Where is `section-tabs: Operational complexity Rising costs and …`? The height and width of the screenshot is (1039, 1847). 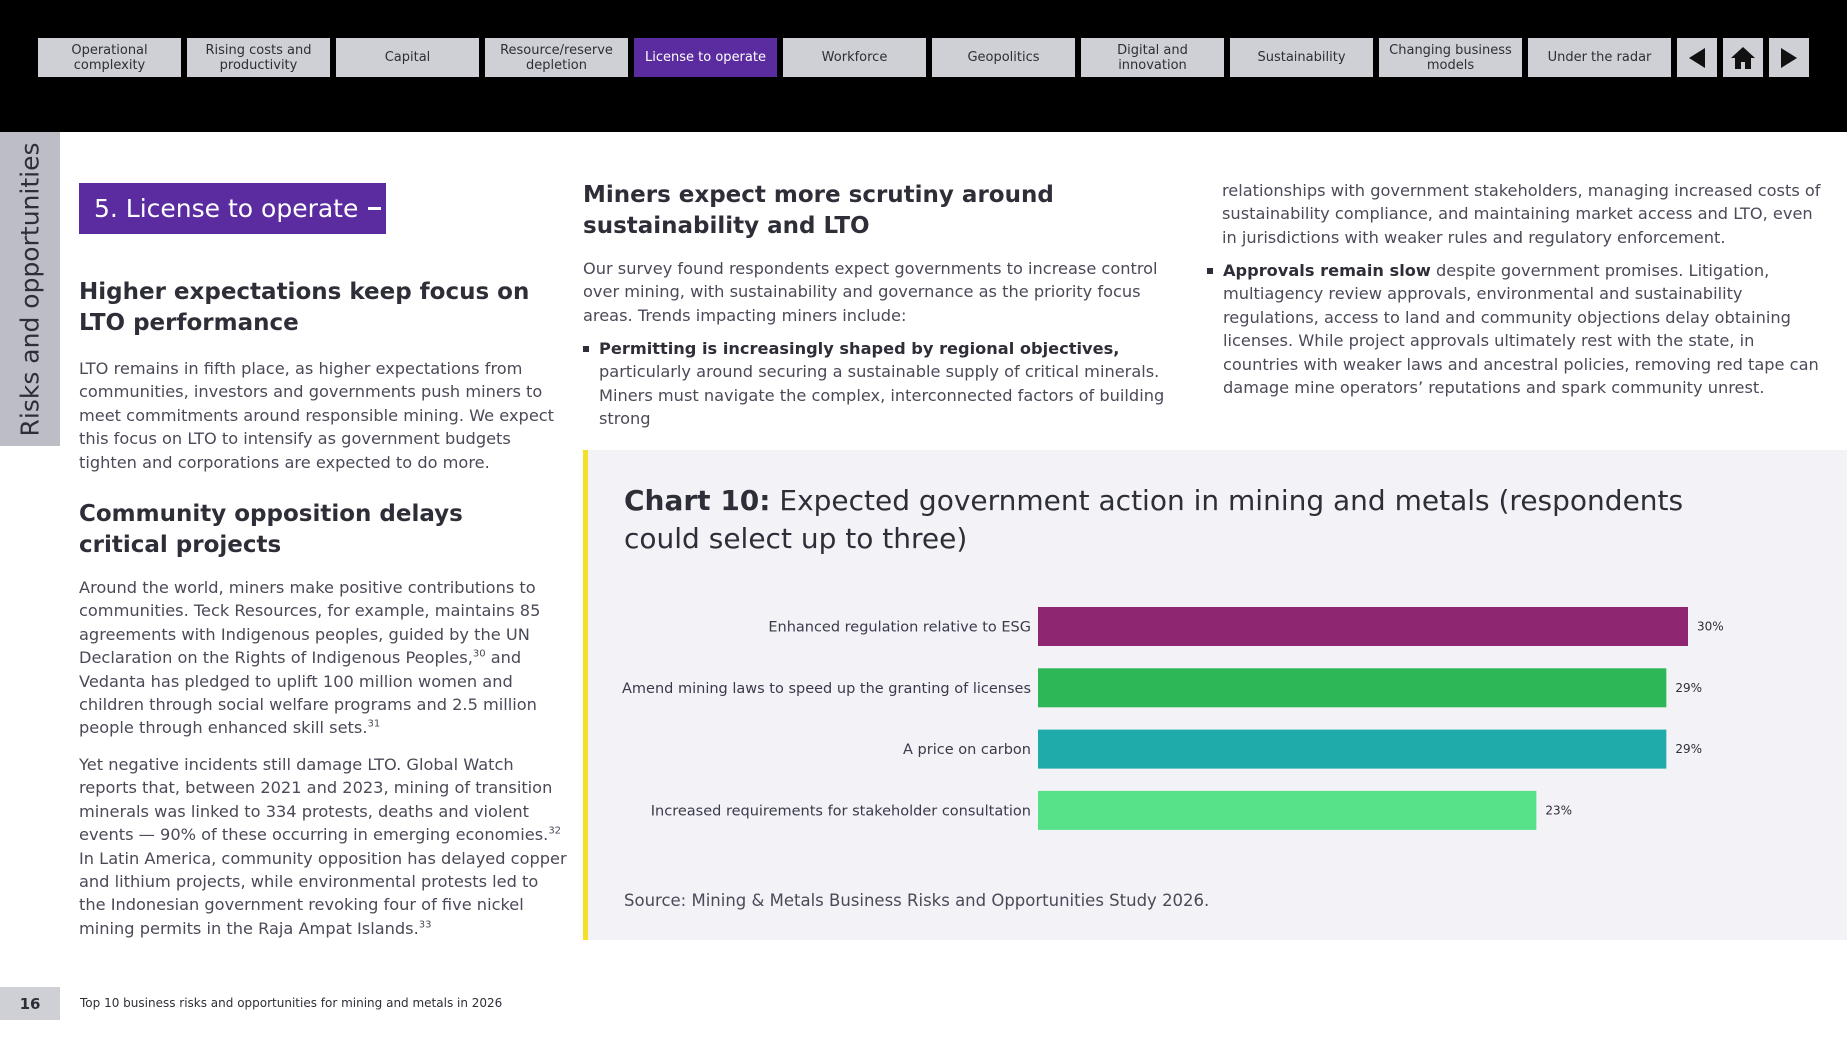
section-tabs: Operational complexity Rising costs and … is located at coordinates (923, 57).